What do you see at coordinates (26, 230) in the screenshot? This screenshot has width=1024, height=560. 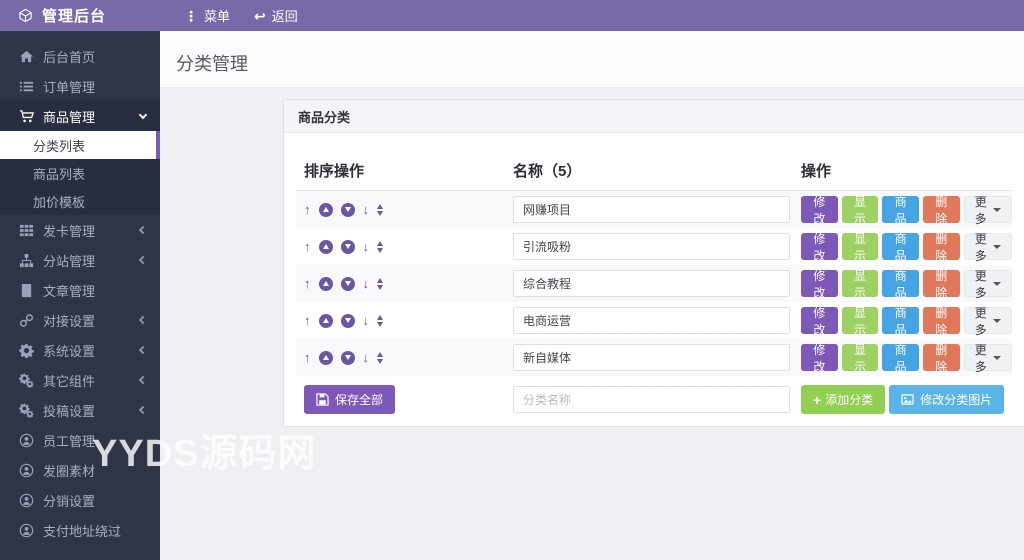 I see `grid-icon` at bounding box center [26, 230].